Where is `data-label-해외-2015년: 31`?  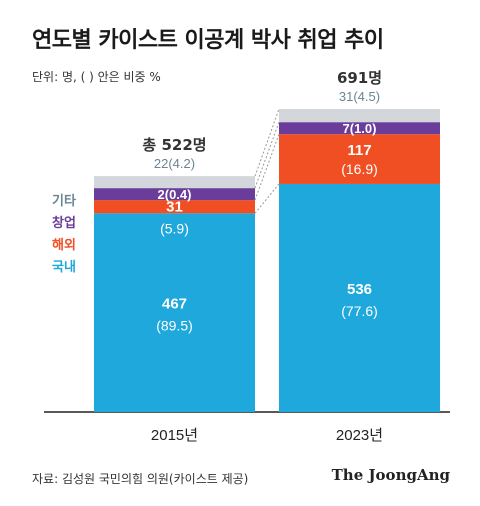
data-label-해외-2015년: 31 is located at coordinates (174, 207).